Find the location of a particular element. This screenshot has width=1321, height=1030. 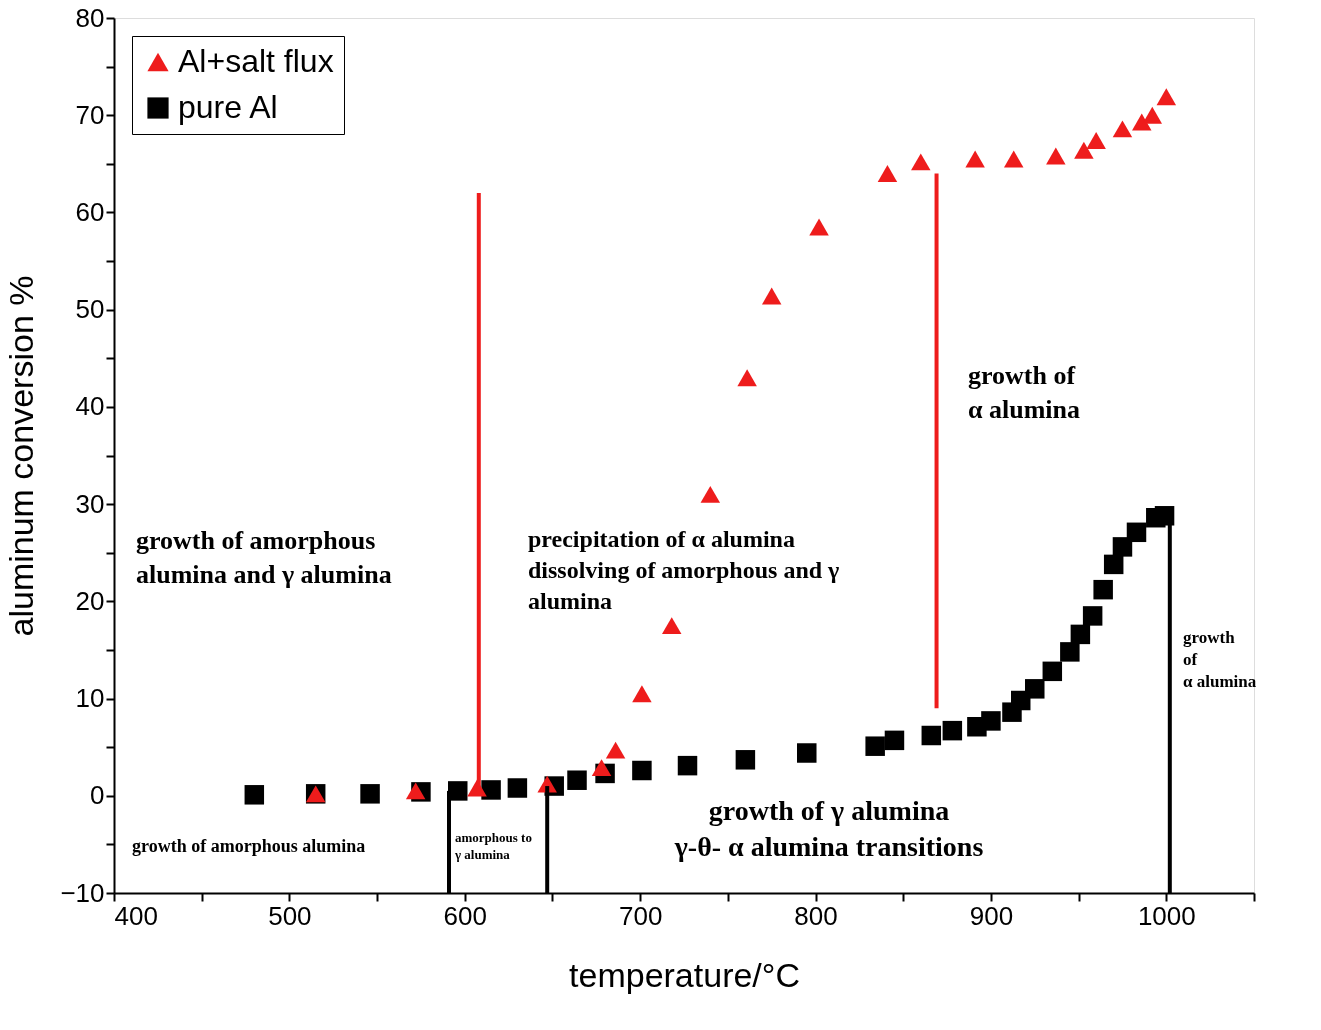

x-tick-label: 800 is located at coordinates (816, 915).